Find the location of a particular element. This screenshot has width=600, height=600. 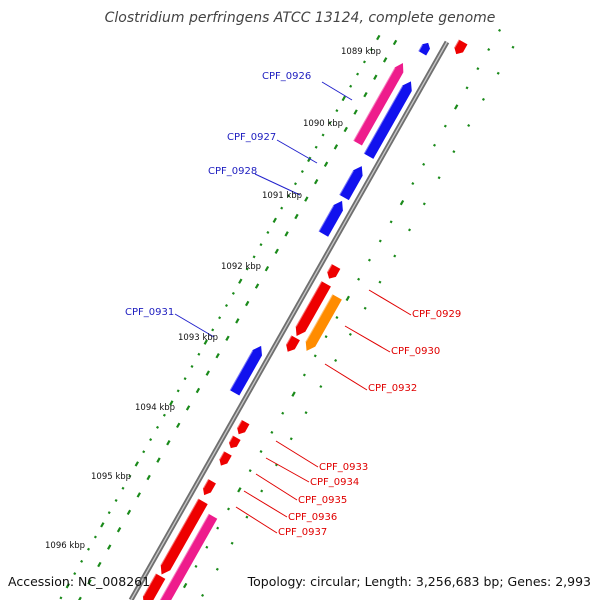

tick-label-1093: 1093 kbp is located at coordinates (198, 338).